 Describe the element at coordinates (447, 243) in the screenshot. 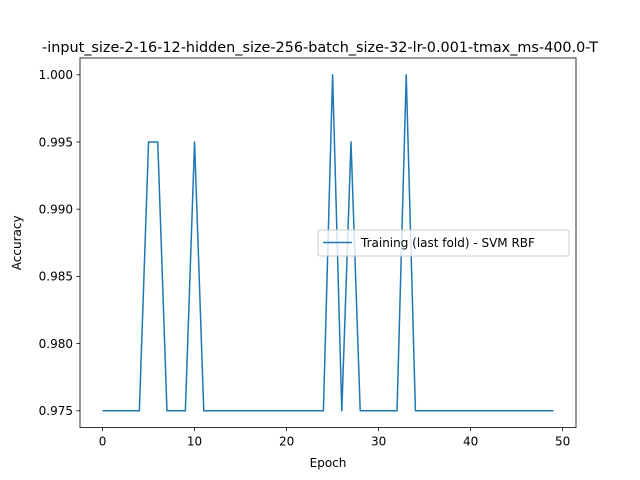

I see `legend-label: Training (last fold) - SVM RBF` at that location.